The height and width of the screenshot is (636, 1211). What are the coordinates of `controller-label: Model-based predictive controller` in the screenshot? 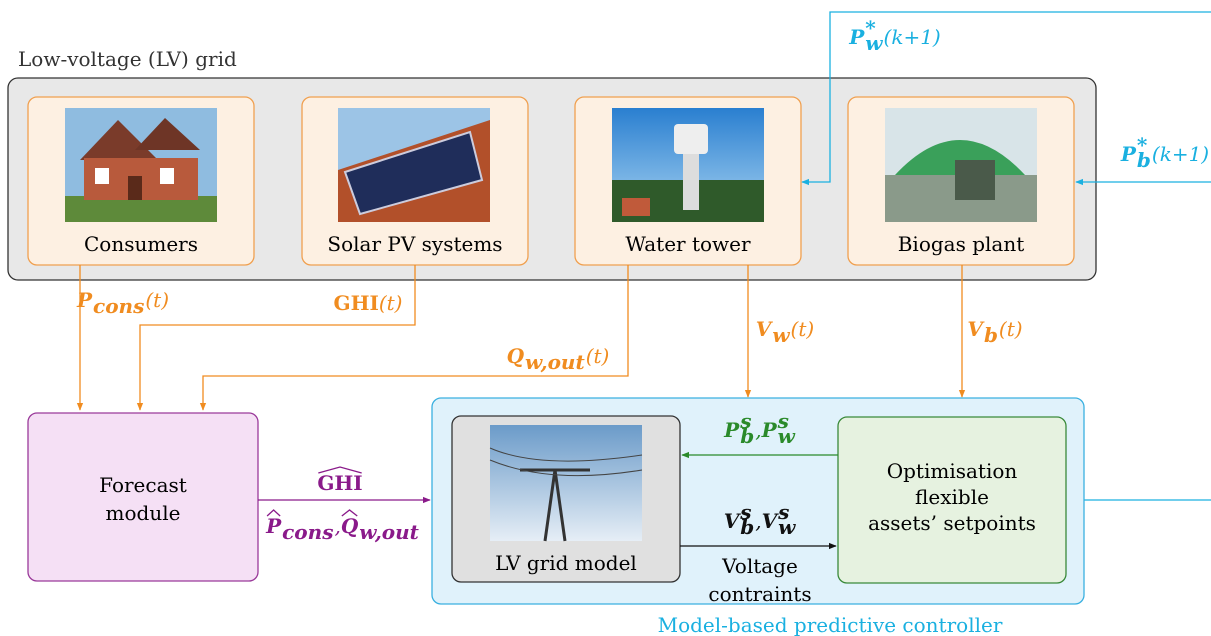 It's located at (830, 624).